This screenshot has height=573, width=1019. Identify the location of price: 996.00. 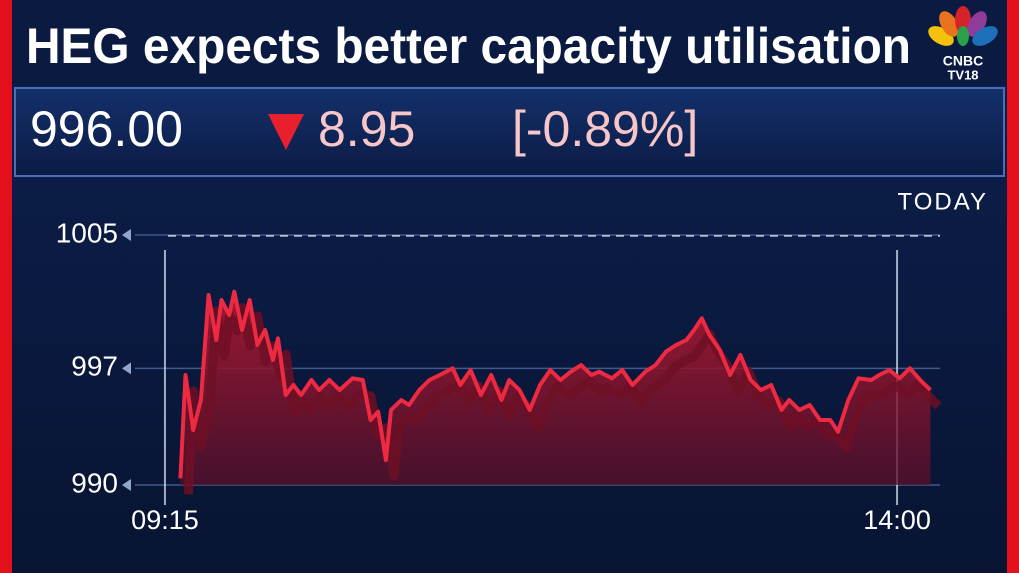
(106, 129).